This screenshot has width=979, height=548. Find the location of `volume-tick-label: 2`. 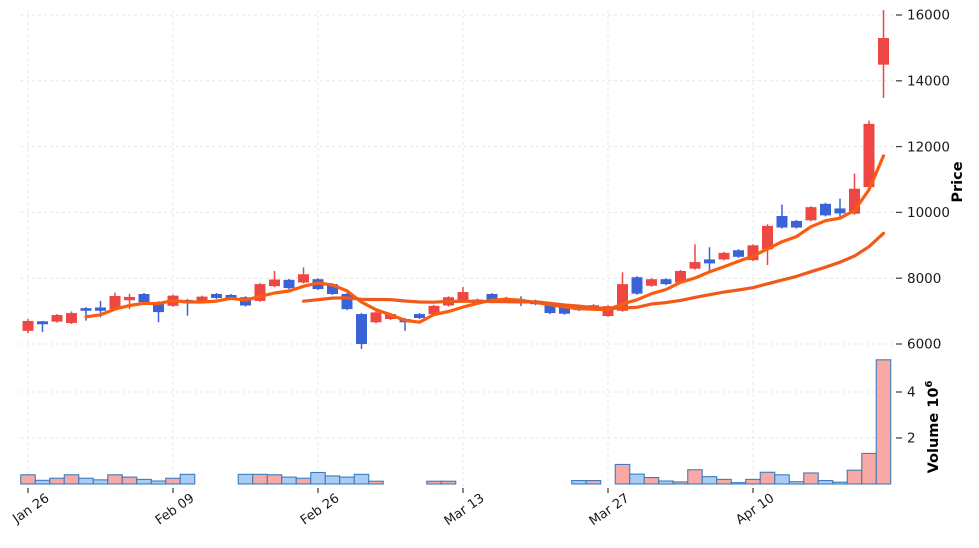

volume-tick-label: 2 is located at coordinates (911, 439).